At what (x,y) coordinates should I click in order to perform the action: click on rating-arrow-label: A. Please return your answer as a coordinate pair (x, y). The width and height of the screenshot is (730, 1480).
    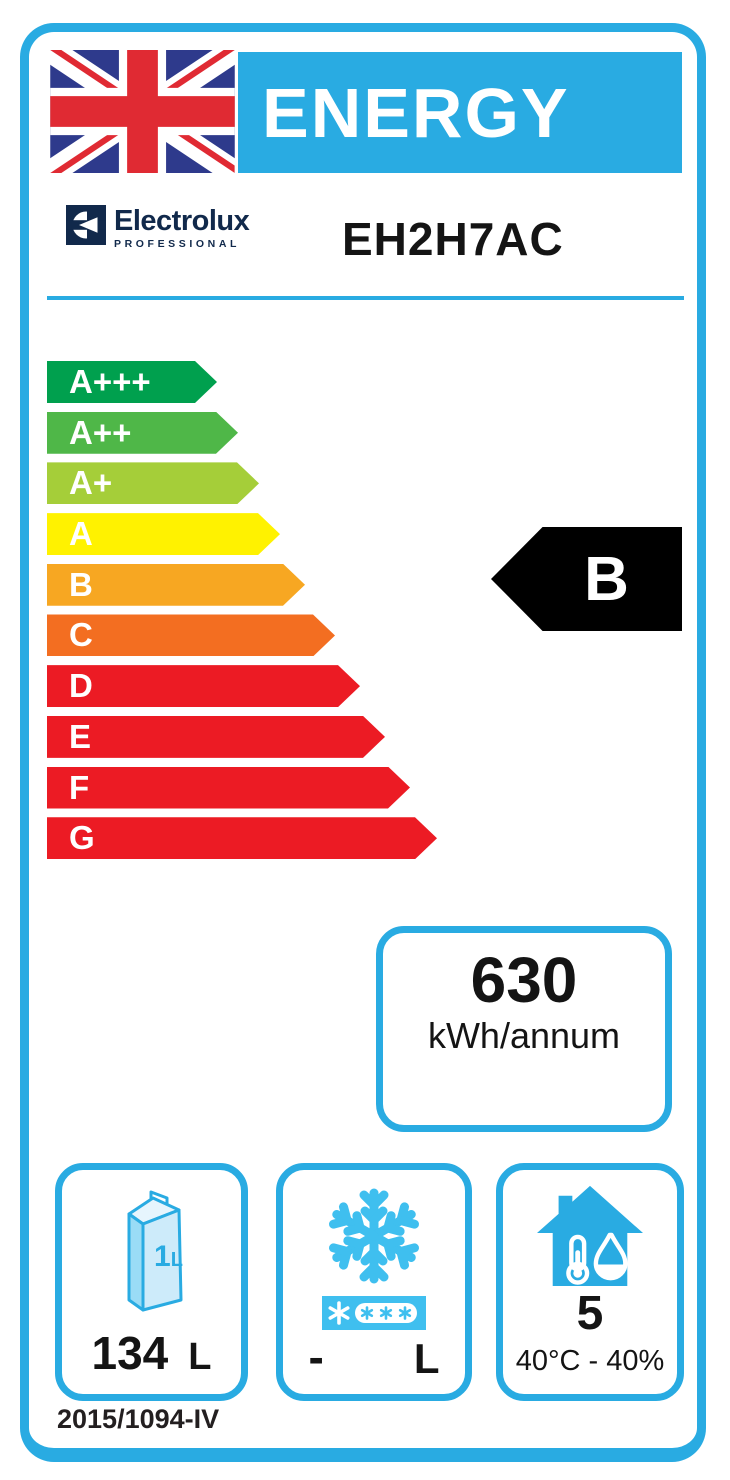
    Looking at the image, I should click on (81, 534).